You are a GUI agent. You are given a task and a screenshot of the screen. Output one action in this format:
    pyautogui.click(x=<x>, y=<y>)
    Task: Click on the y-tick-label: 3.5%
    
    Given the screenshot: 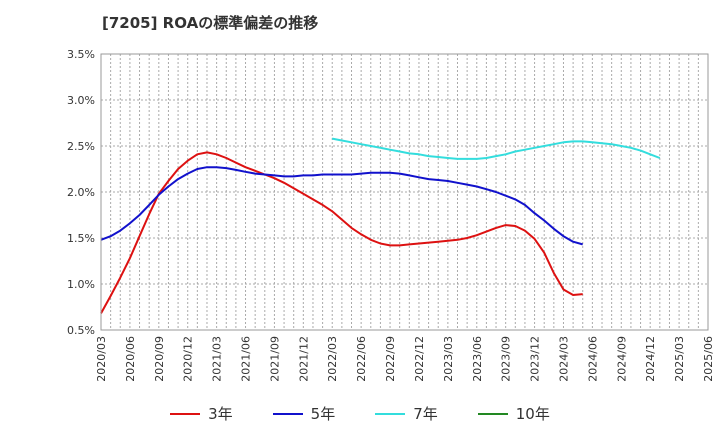 What is the action you would take?
    pyautogui.click(x=81, y=54)
    